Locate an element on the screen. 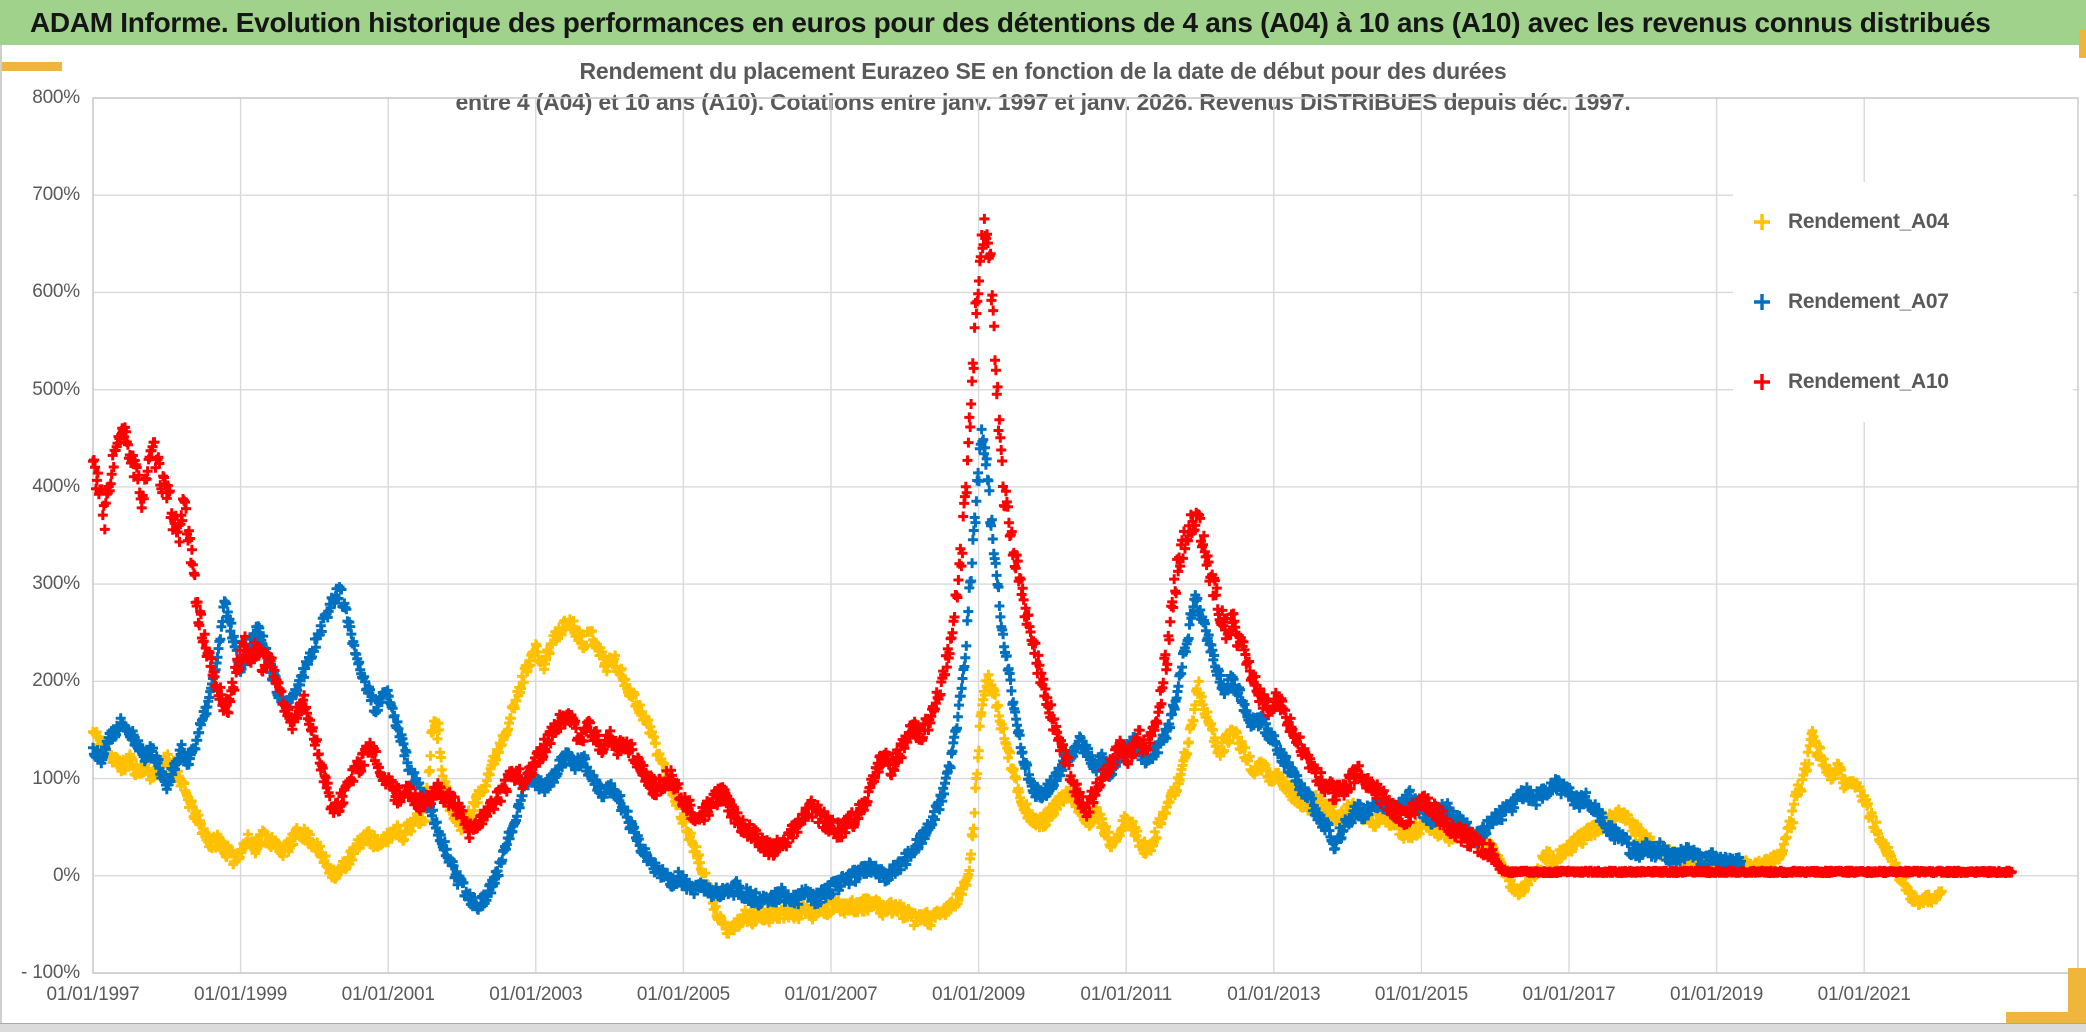  y-axis-label: 100% is located at coordinates (56, 778).